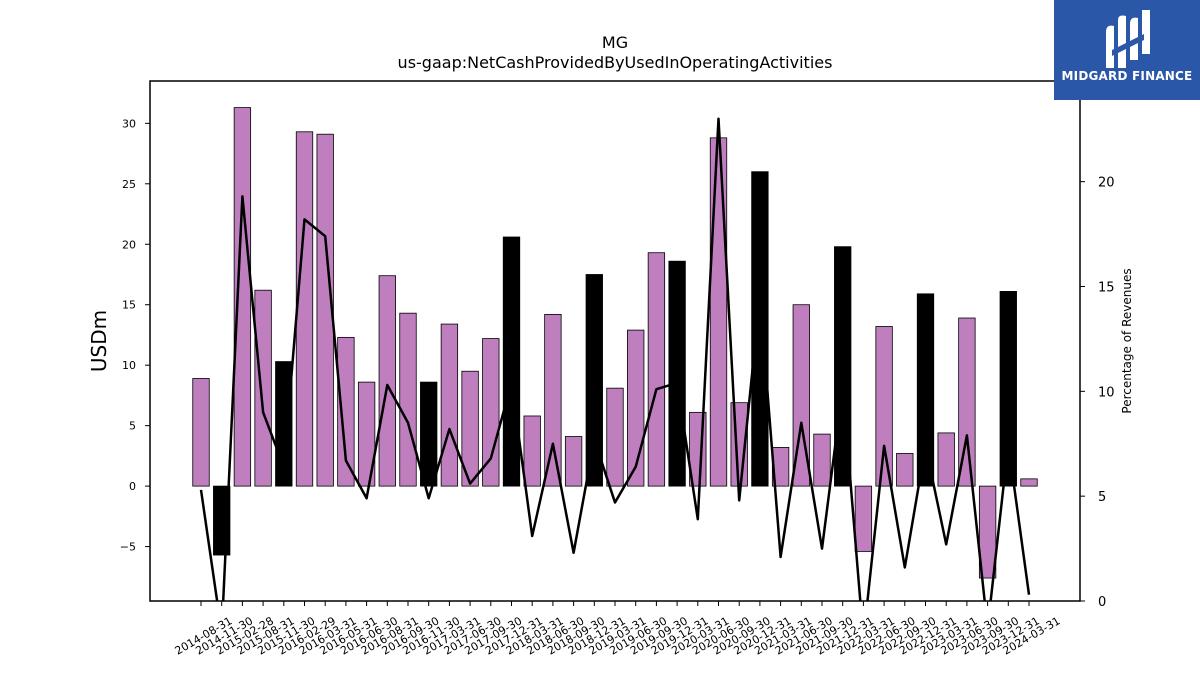  Describe the element at coordinates (1106, 392) in the screenshot. I see `y2-tick-label: 10` at that location.